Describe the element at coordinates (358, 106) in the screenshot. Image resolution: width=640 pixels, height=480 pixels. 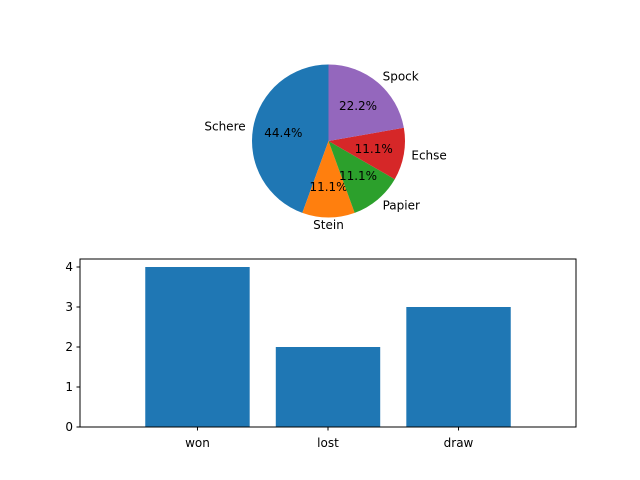
I see `pie-percent-spock: 22.2%` at that location.